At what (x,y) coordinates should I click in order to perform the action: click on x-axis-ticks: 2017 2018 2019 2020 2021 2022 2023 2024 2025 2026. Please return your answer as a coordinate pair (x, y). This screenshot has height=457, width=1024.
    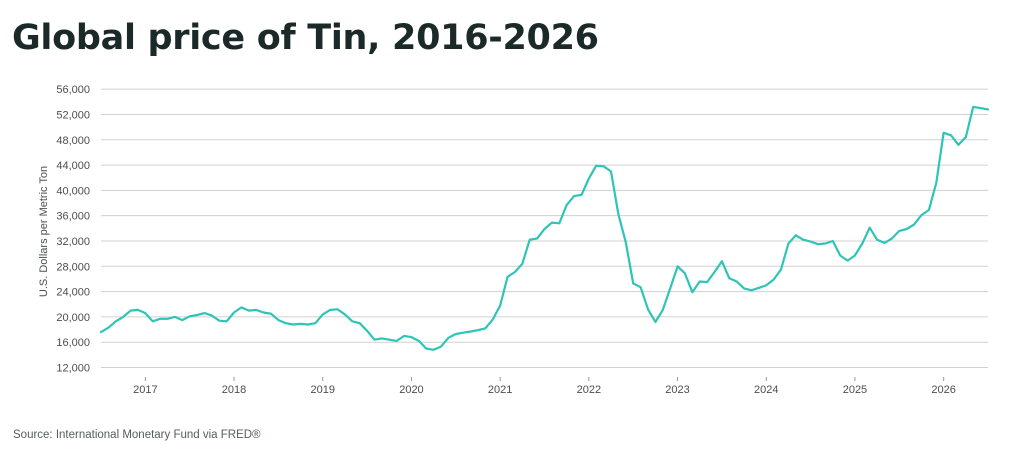
    Looking at the image, I should click on (544, 386).